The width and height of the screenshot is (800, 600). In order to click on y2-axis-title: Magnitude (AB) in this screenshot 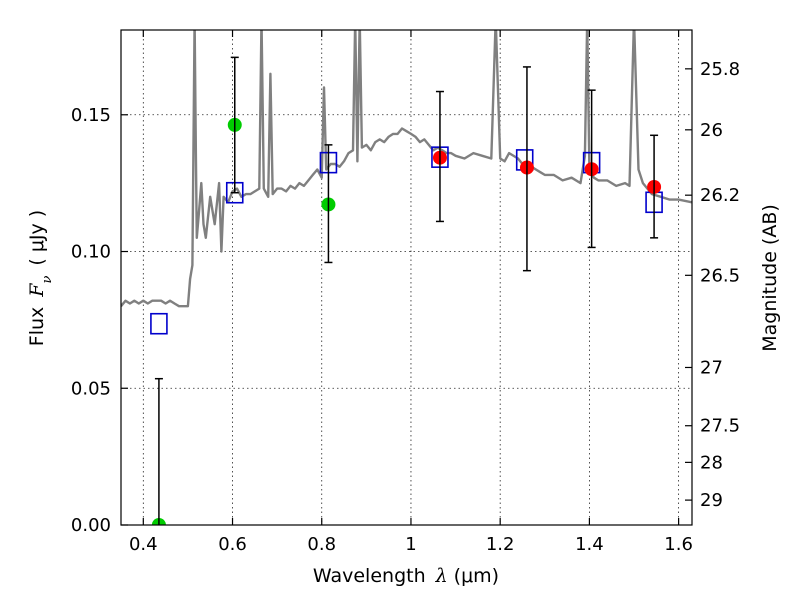, I will do `click(770, 278)`.